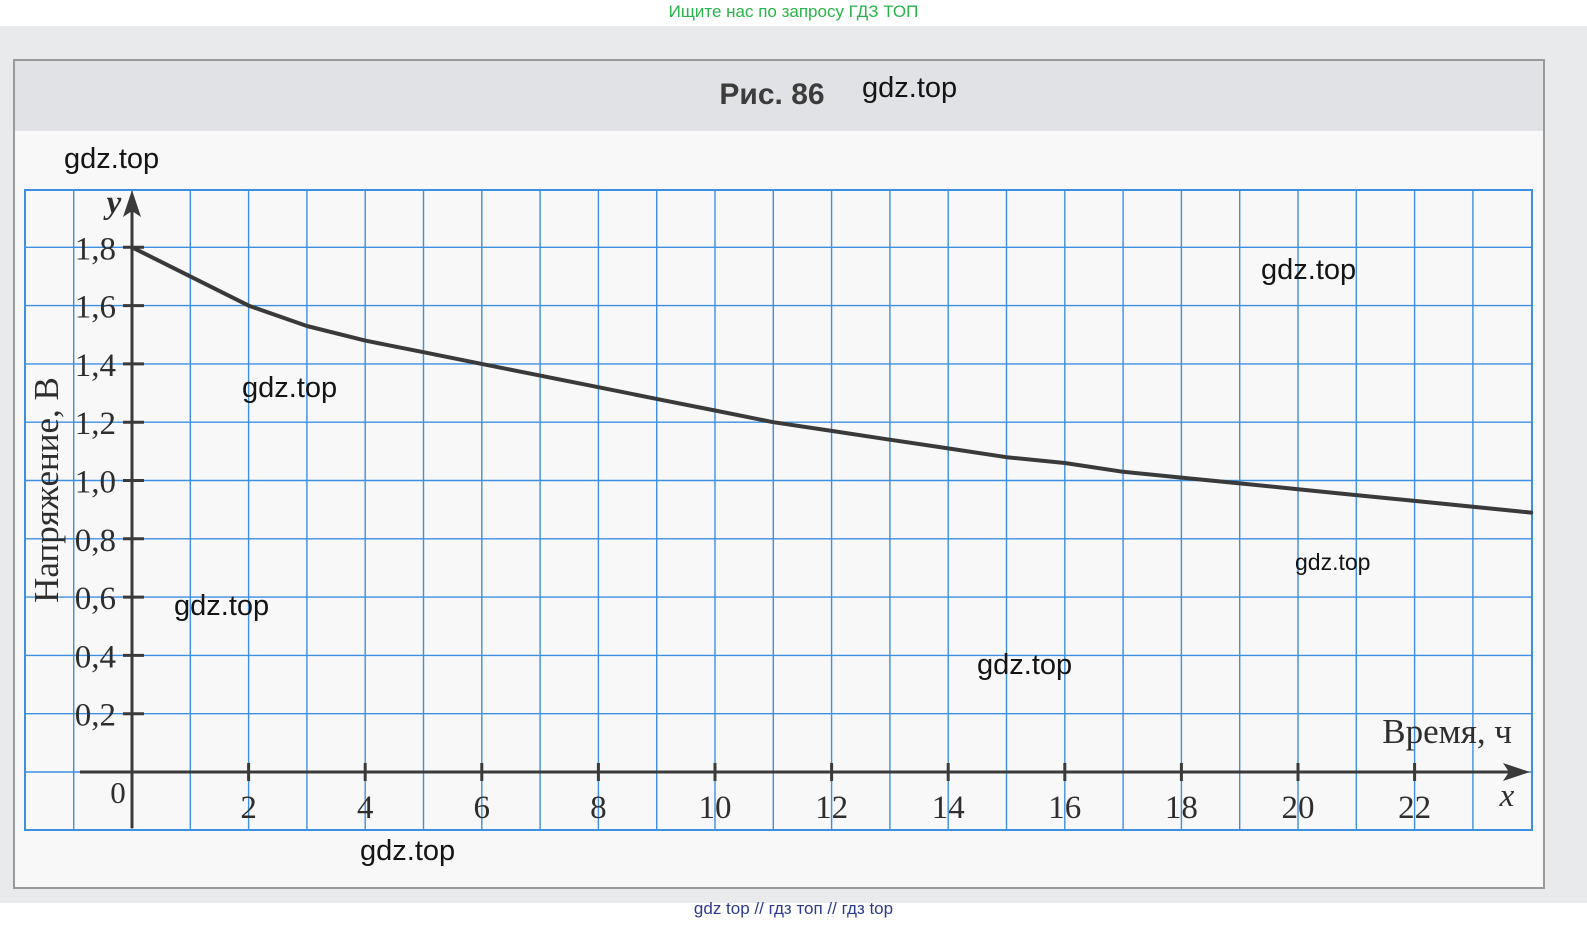 Image resolution: width=1587 pixels, height=933 pixels. Describe the element at coordinates (1507, 796) in the screenshot. I see `x-axis-letter: x` at that location.